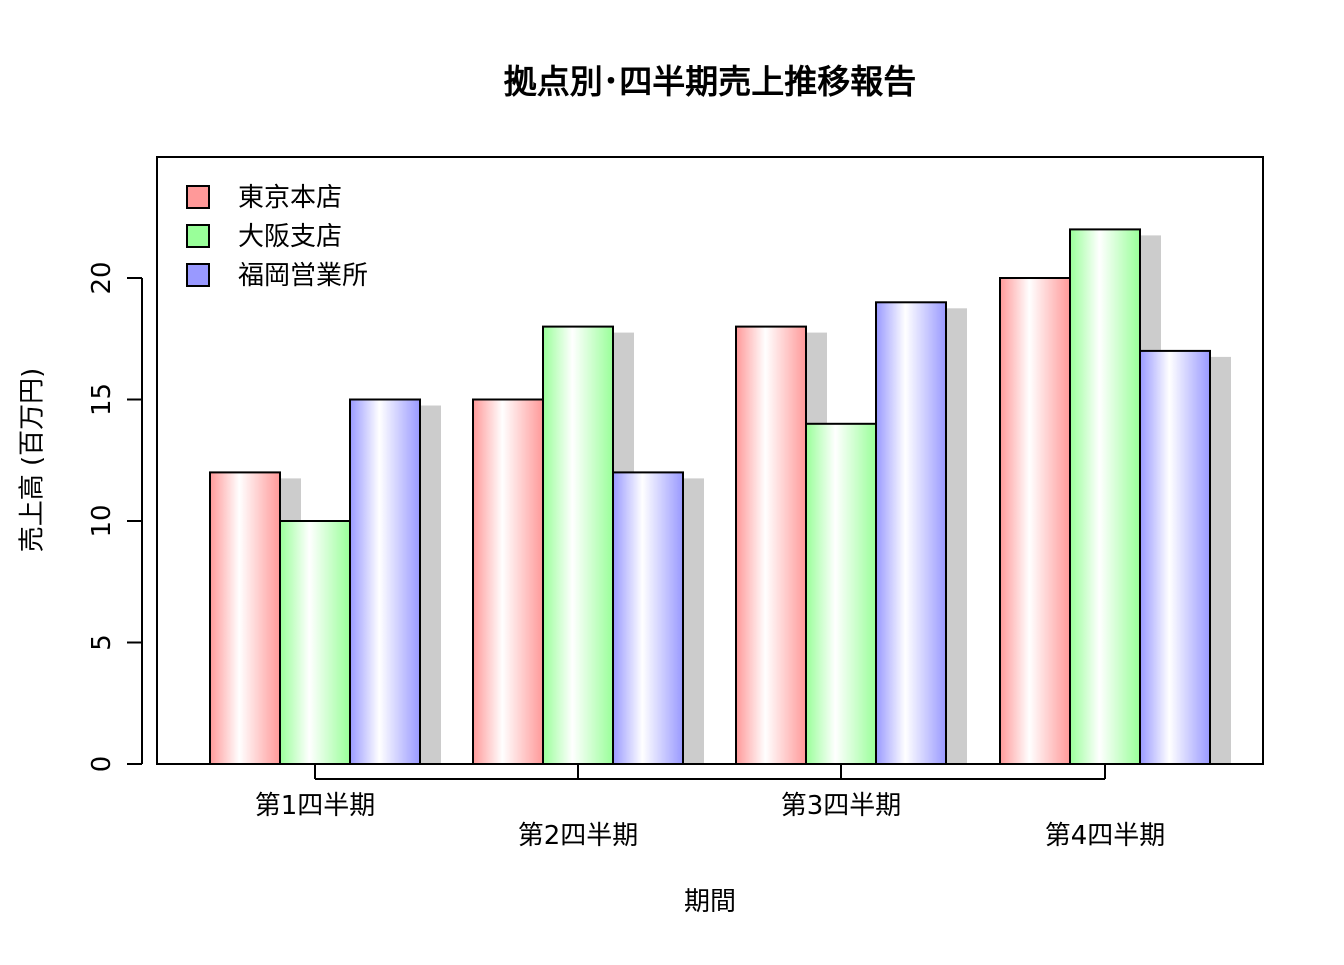 The image size is (1344, 965). I want to click on x-tick-label: 第4四半期, so click(1105, 836).